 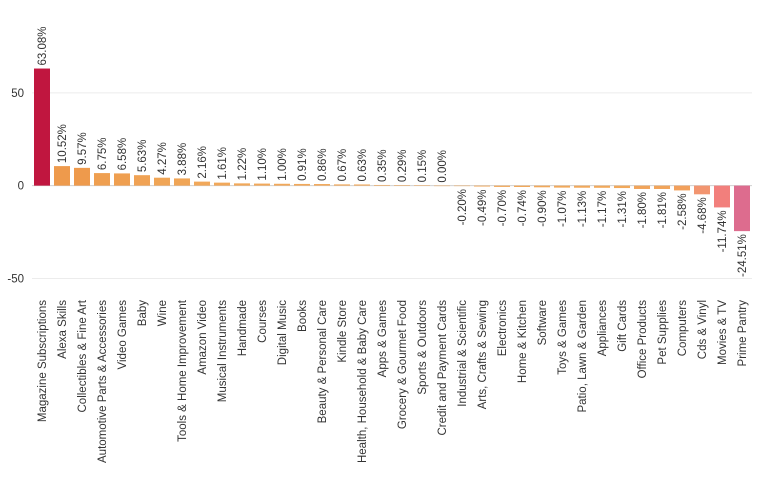 What do you see at coordinates (563, 337) in the screenshot?
I see `x-tick-label: Toys & Games` at bounding box center [563, 337].